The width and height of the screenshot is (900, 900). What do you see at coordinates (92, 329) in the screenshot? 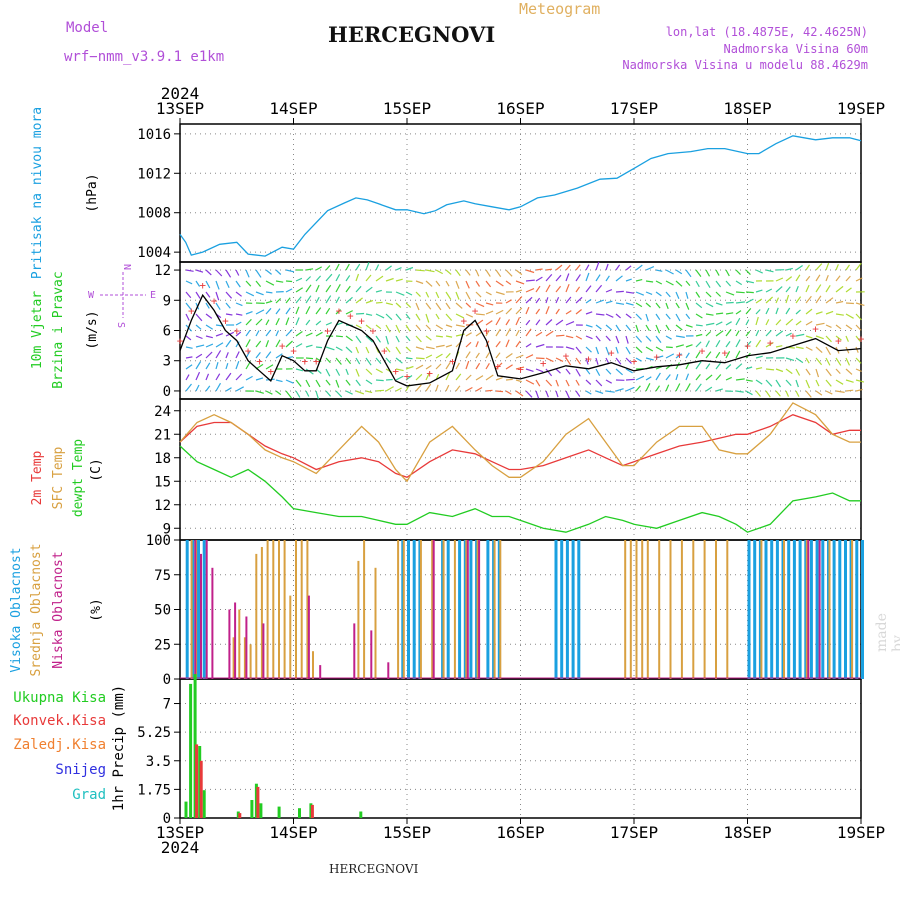
I see `wind-unit: (m/s)` at bounding box center [92, 329].